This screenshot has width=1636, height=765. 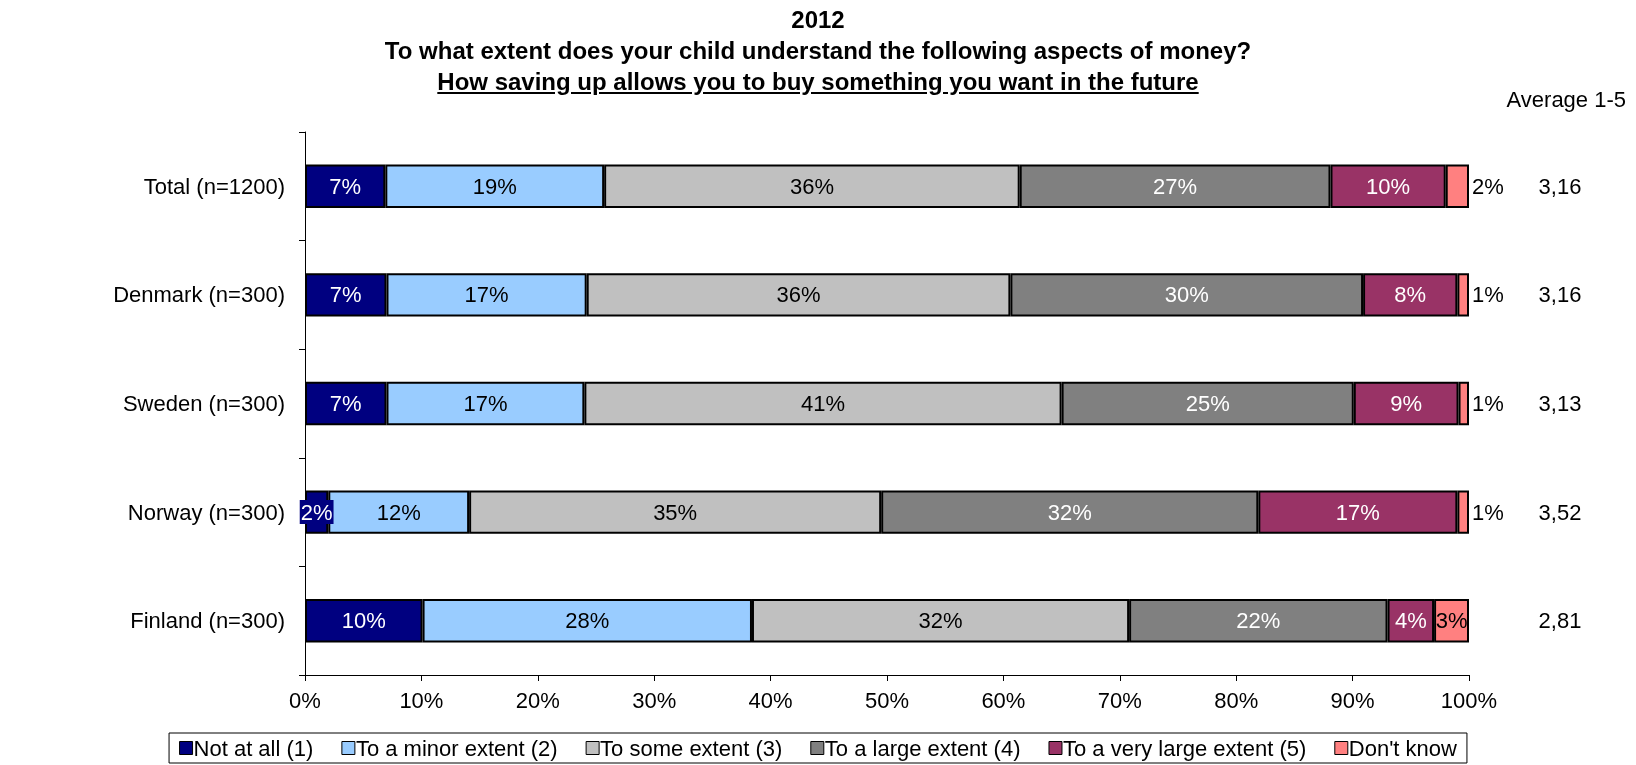 I want to click on legend-label: To some extent (3), so click(x=691, y=748).